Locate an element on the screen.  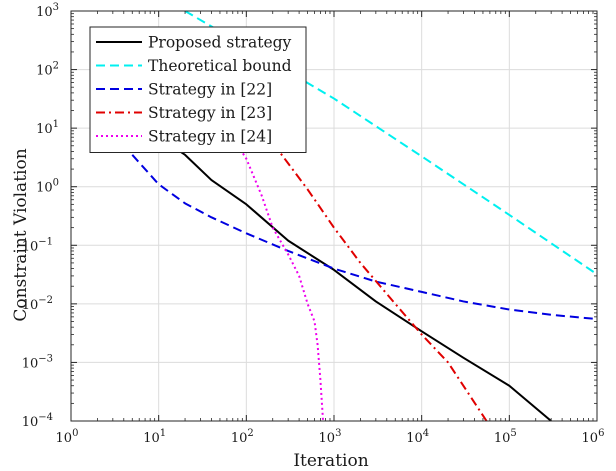
y-tick-label: 10² is located at coordinates (47, 70).